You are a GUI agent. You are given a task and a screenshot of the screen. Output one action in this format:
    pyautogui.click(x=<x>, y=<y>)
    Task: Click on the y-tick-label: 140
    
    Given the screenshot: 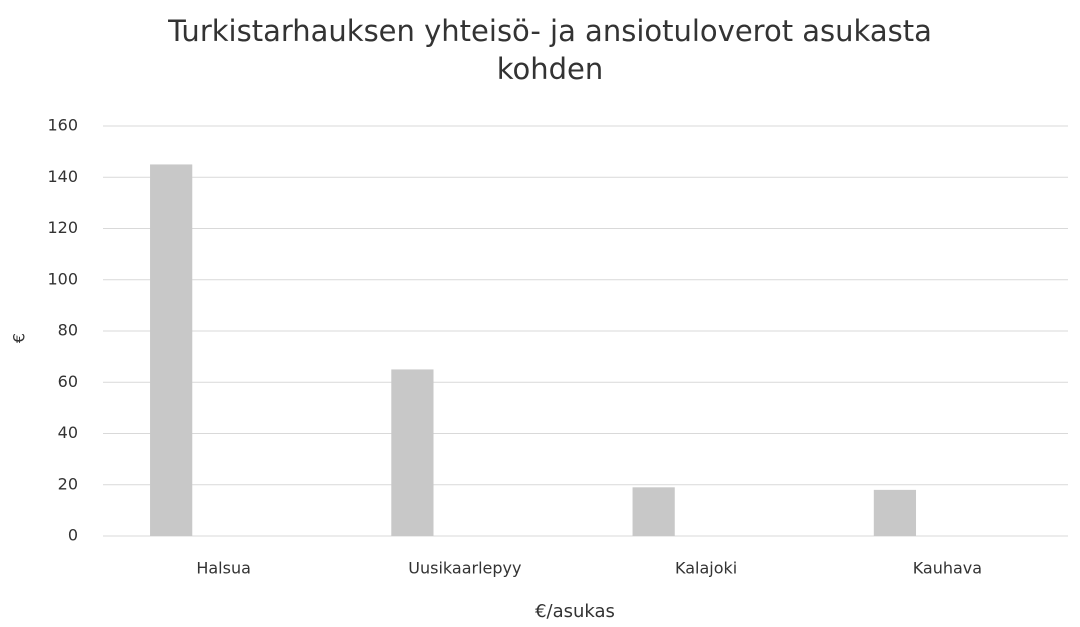 What is the action you would take?
    pyautogui.click(x=62, y=176)
    